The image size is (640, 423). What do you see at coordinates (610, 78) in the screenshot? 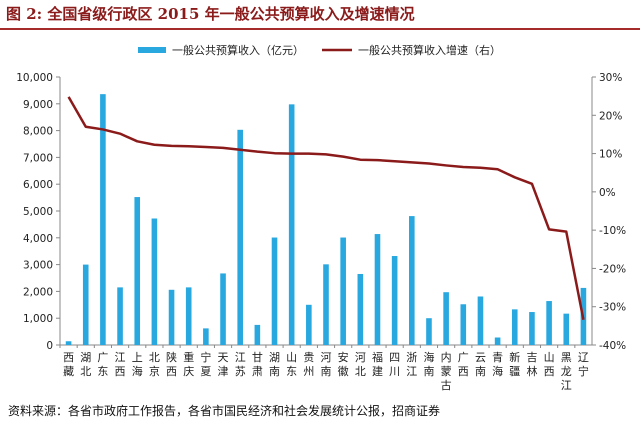
I see `y-tick-label-right: 30%` at bounding box center [610, 78].